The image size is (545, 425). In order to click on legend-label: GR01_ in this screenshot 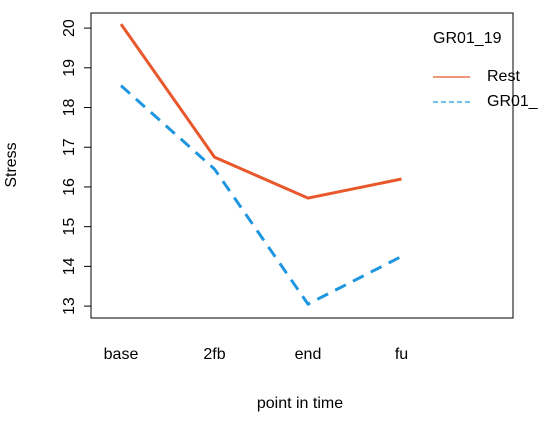, I will do `click(513, 101)`.